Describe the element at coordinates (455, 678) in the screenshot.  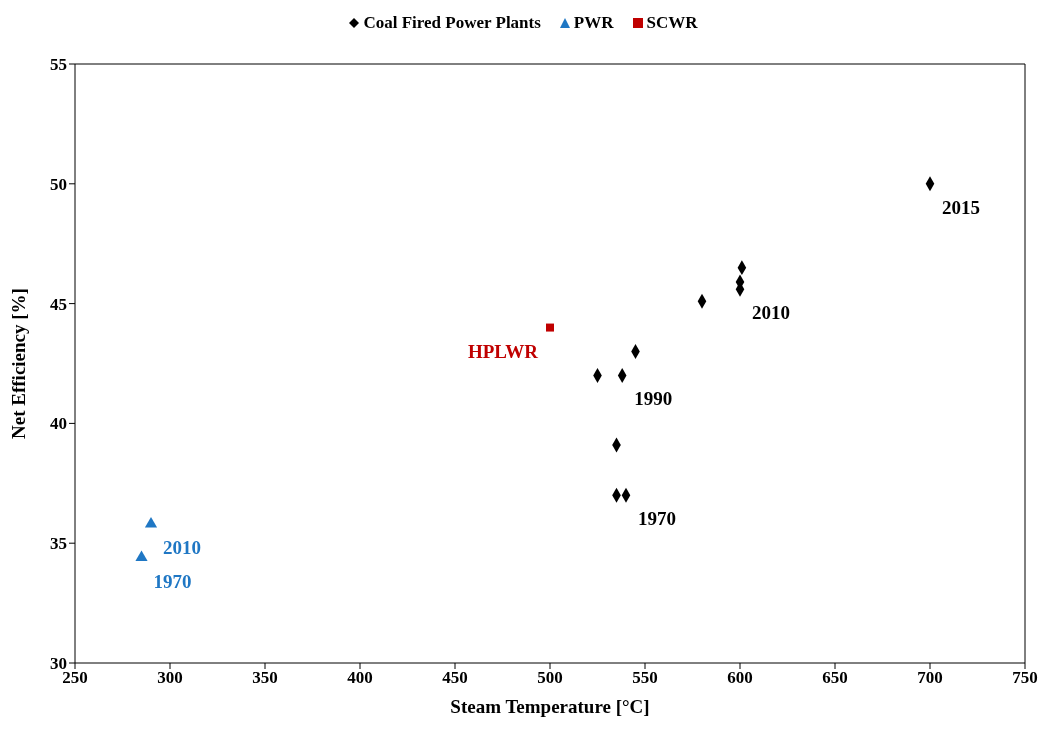
I see `x-tick-label: 450` at that location.